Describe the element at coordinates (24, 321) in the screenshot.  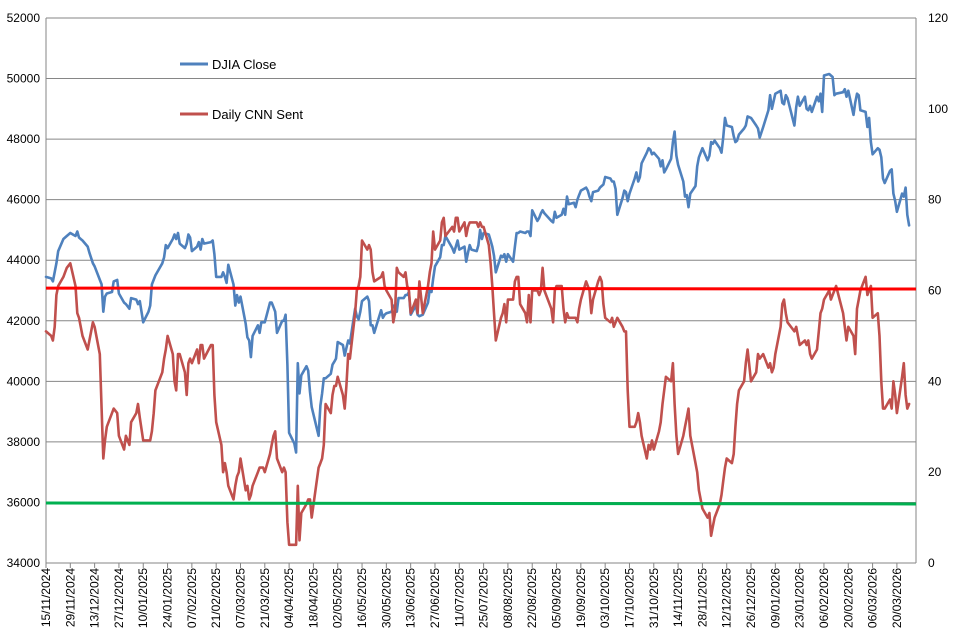
I see `y-left-tick-label: 42000` at that location.